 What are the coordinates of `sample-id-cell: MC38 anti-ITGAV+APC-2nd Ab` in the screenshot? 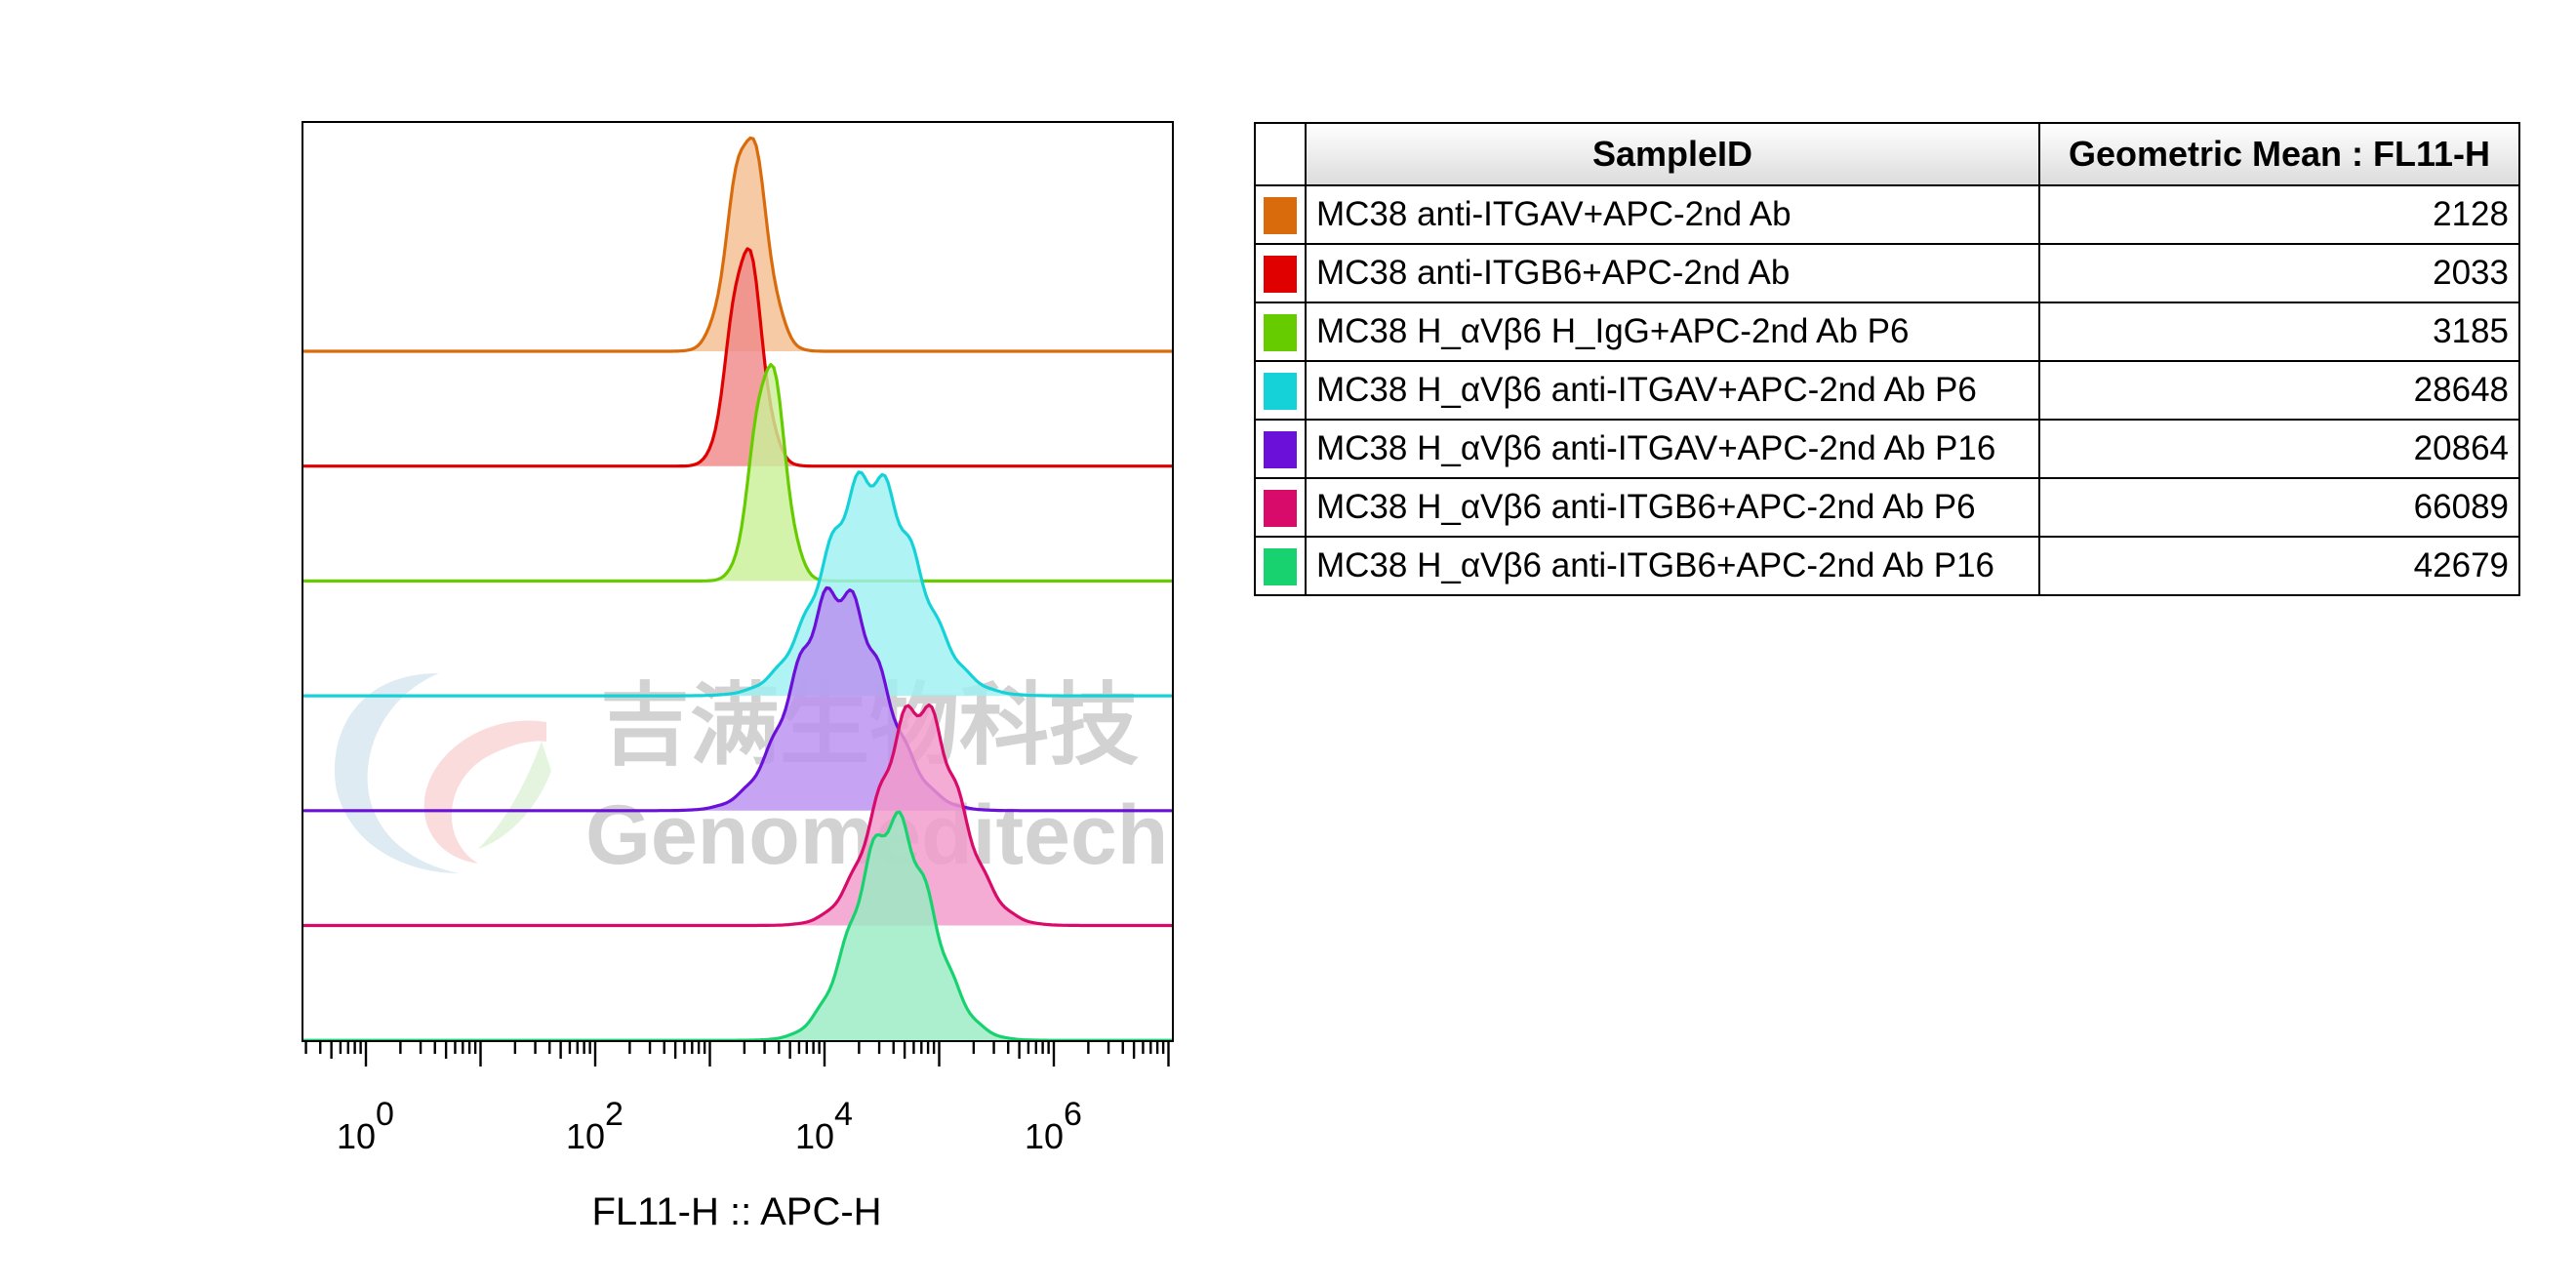 It's located at (1672, 214).